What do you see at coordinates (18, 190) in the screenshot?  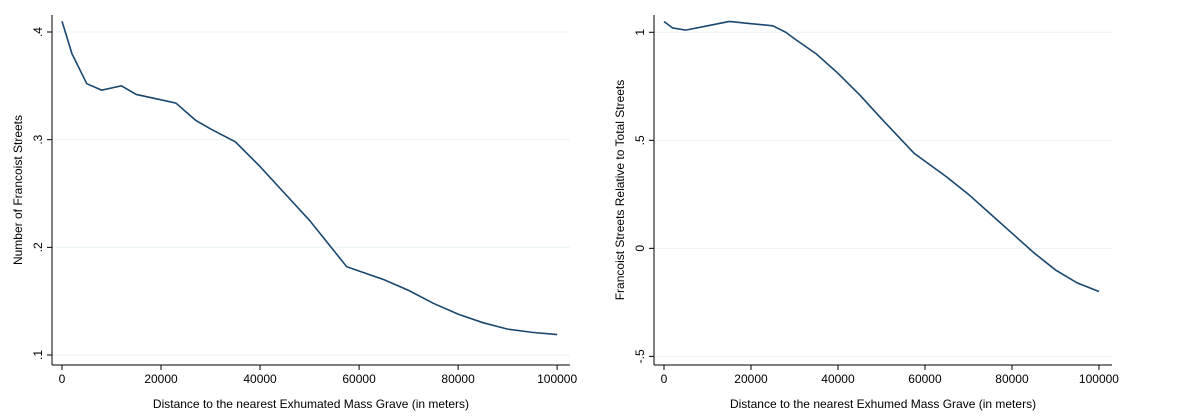 I see `y-axis-label: Number of Francoist Streets` at bounding box center [18, 190].